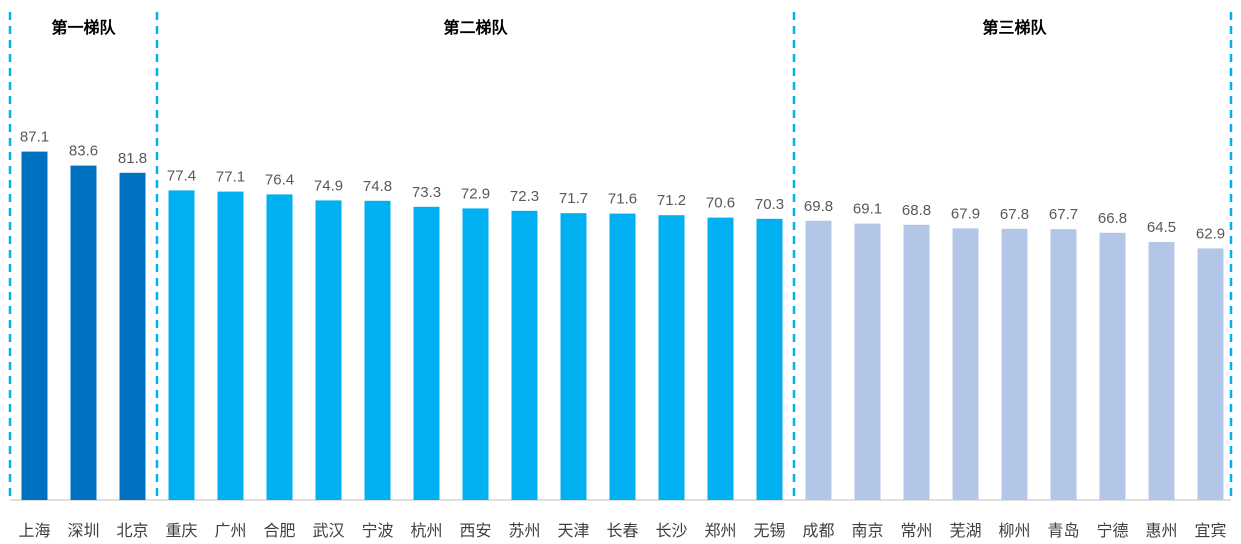  I want to click on group-title: 第二梯队, so click(475, 27).